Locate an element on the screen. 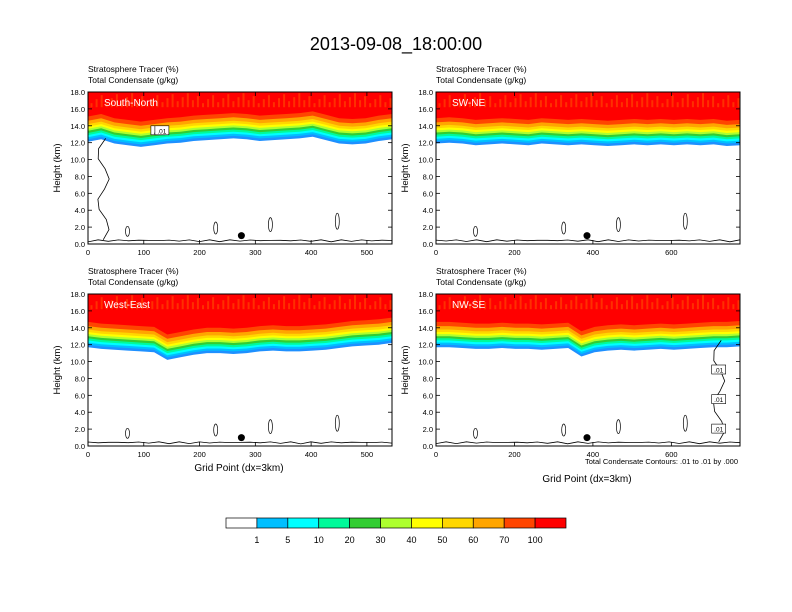 The image size is (792, 612). colorbar-label: 1 is located at coordinates (256, 540).